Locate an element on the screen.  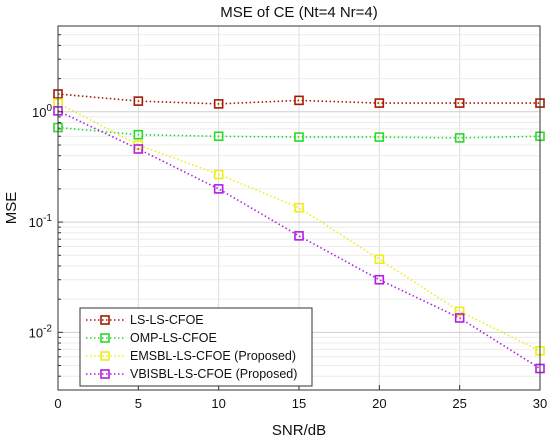
y-tick-label: 10⁰ is located at coordinates (42, 111).